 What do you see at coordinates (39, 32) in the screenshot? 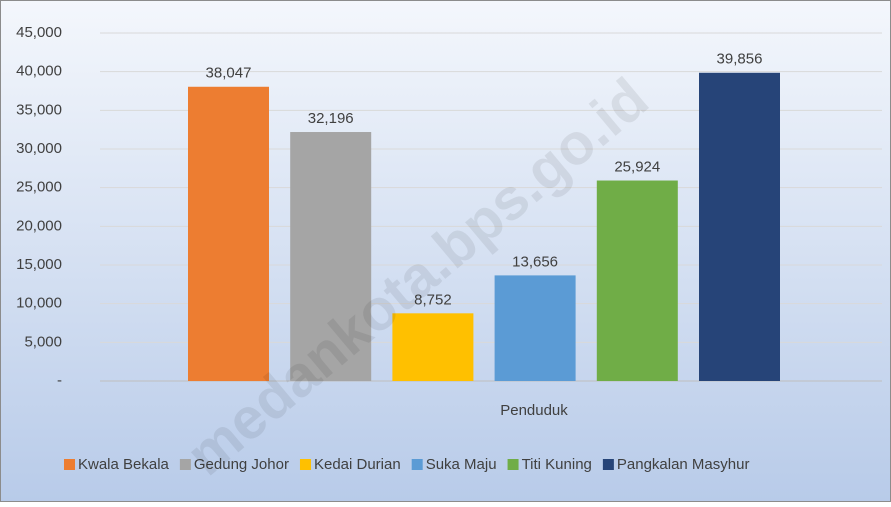
I see `y-tick-label: 45,000` at bounding box center [39, 32].